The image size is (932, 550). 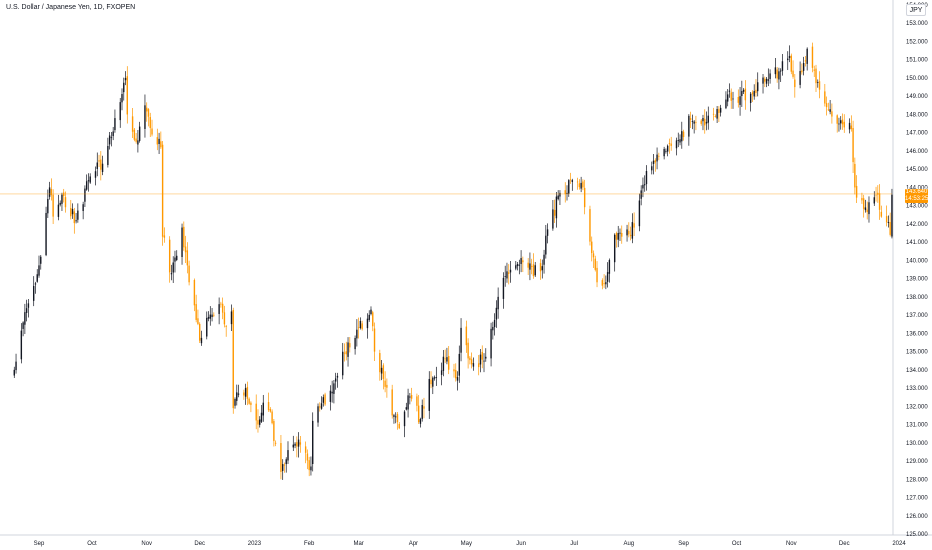 I want to click on x-tick-label: Feb, so click(x=309, y=544).